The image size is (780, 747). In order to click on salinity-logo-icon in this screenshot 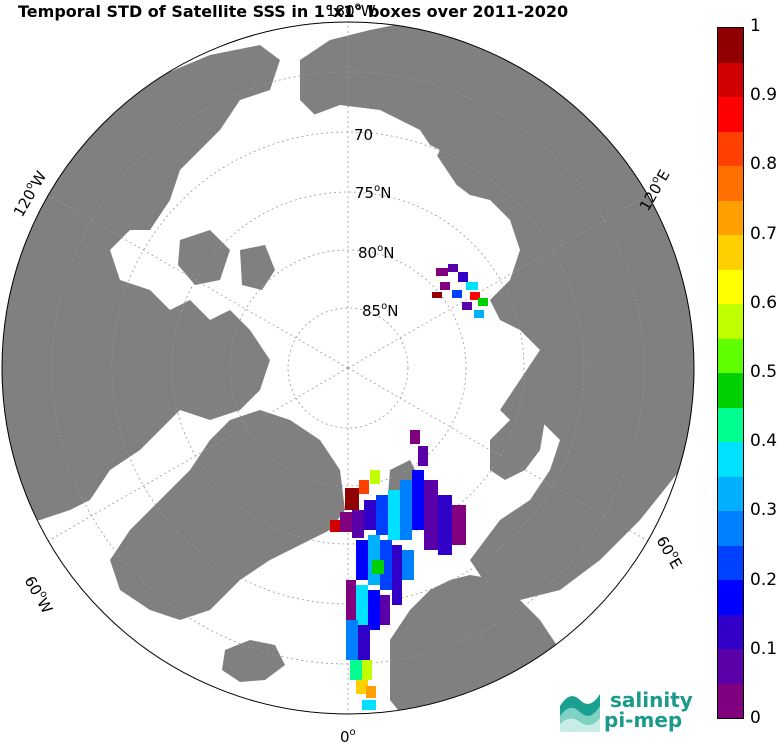, I will do `click(580, 713)`.